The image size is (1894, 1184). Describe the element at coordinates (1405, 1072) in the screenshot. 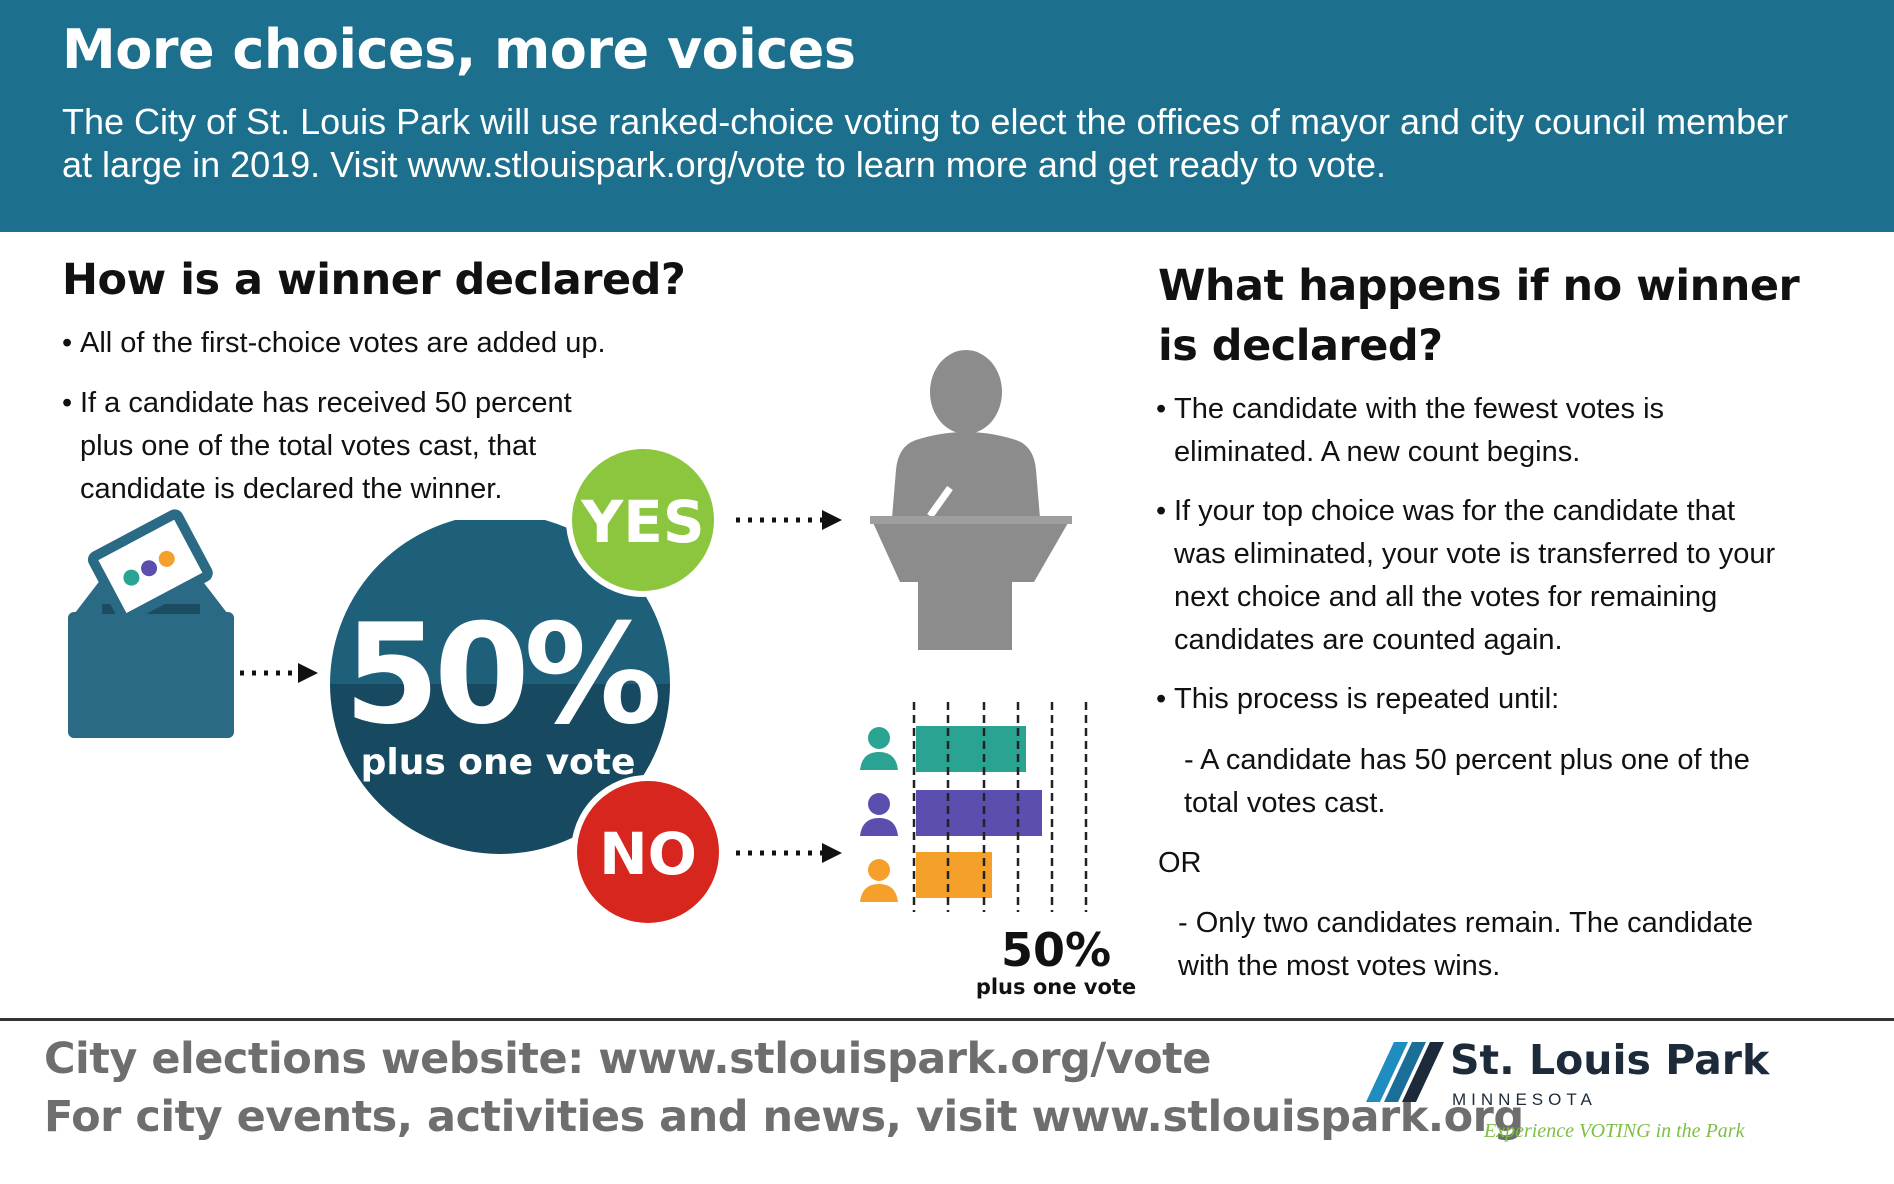

I see `st-louis-park-logo-icon` at that location.